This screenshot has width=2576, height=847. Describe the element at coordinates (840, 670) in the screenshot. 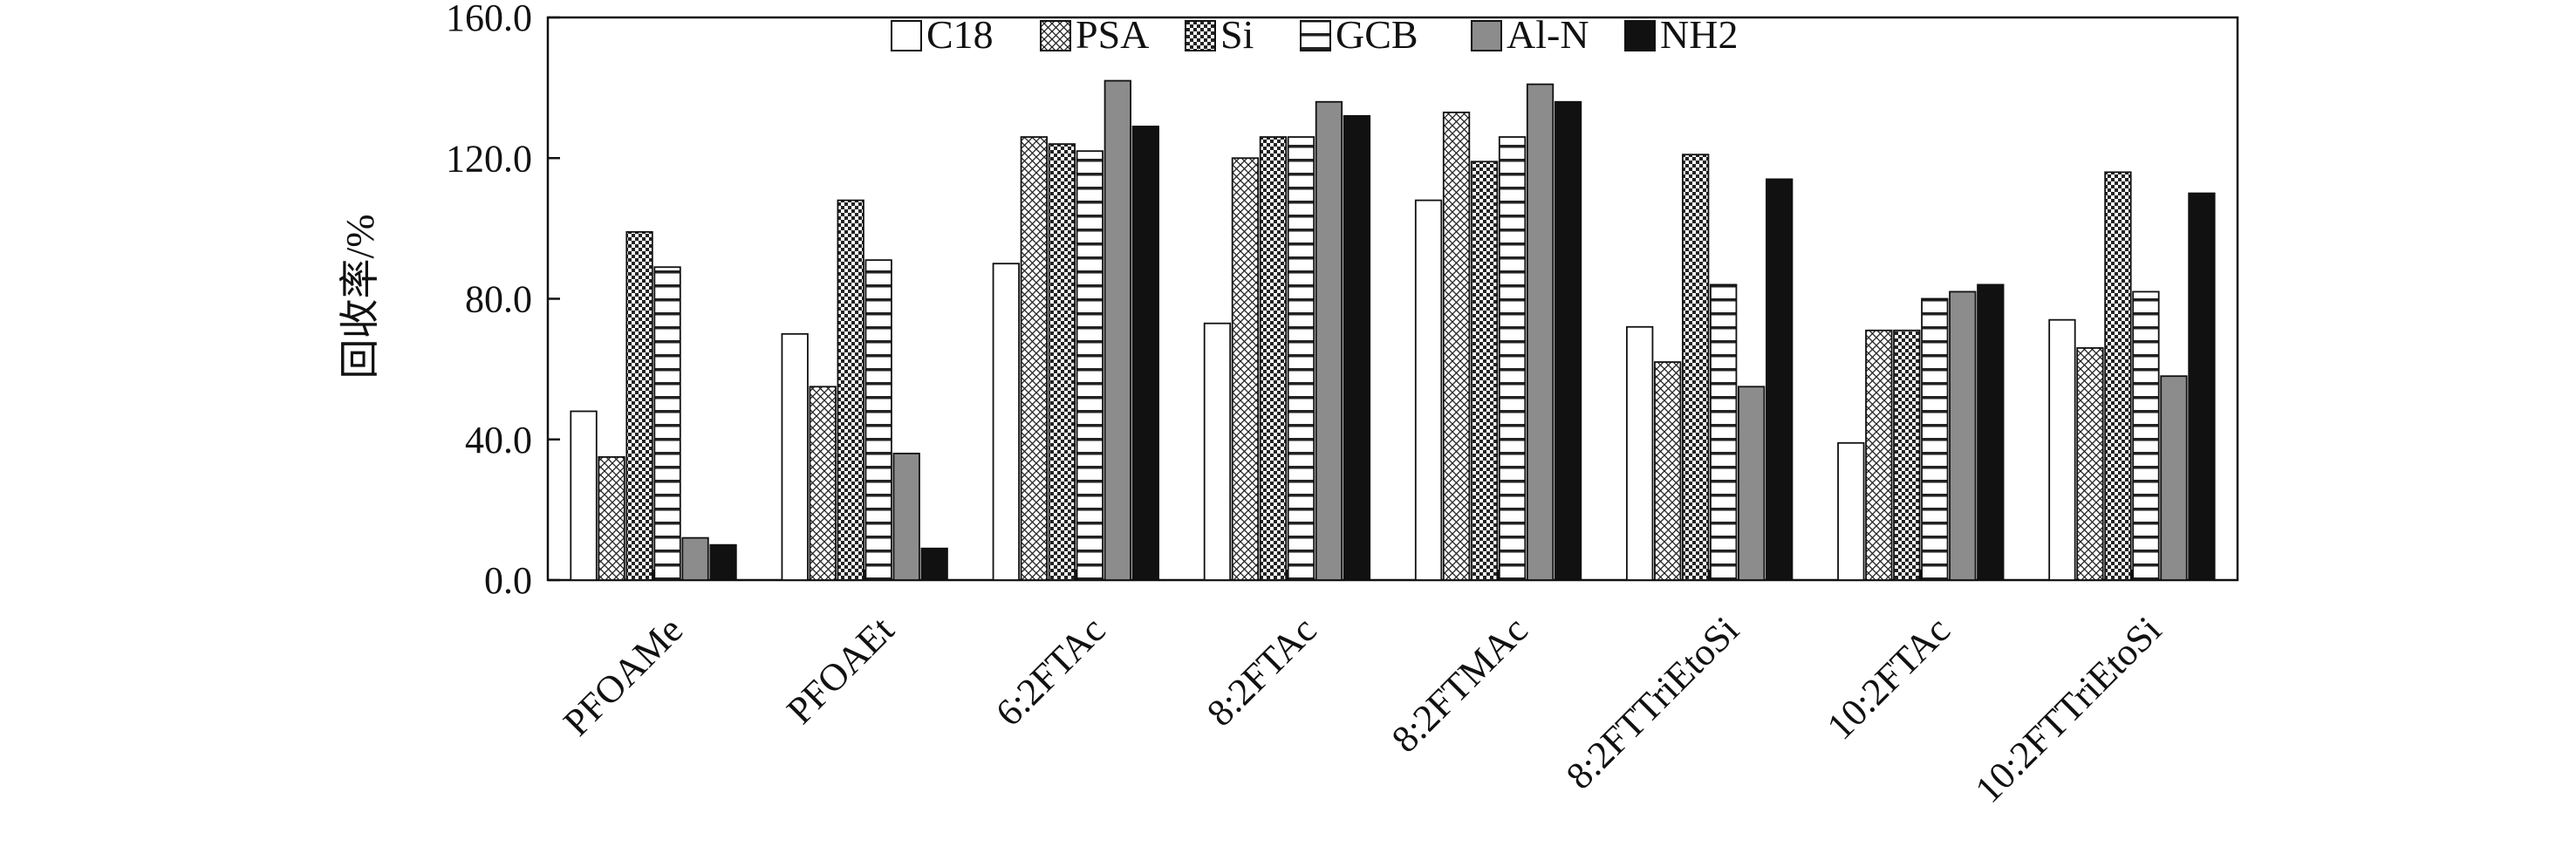

I see `x-tick-label: PFOAEt` at that location.